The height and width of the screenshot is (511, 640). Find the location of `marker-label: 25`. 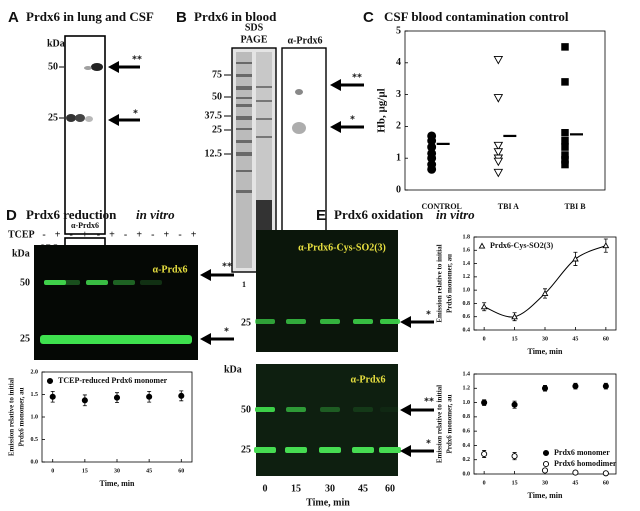

marker-label: 25 is located at coordinates (25, 338).